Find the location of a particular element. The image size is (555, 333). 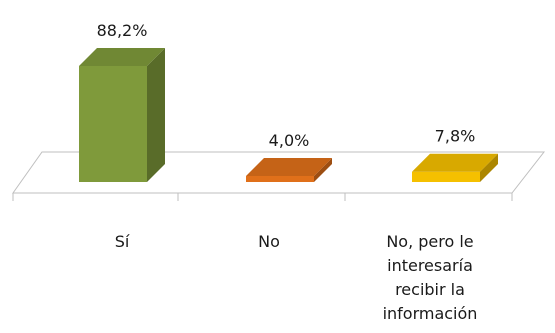

category-label-2-line-1: interesaría is located at coordinates (430, 265).